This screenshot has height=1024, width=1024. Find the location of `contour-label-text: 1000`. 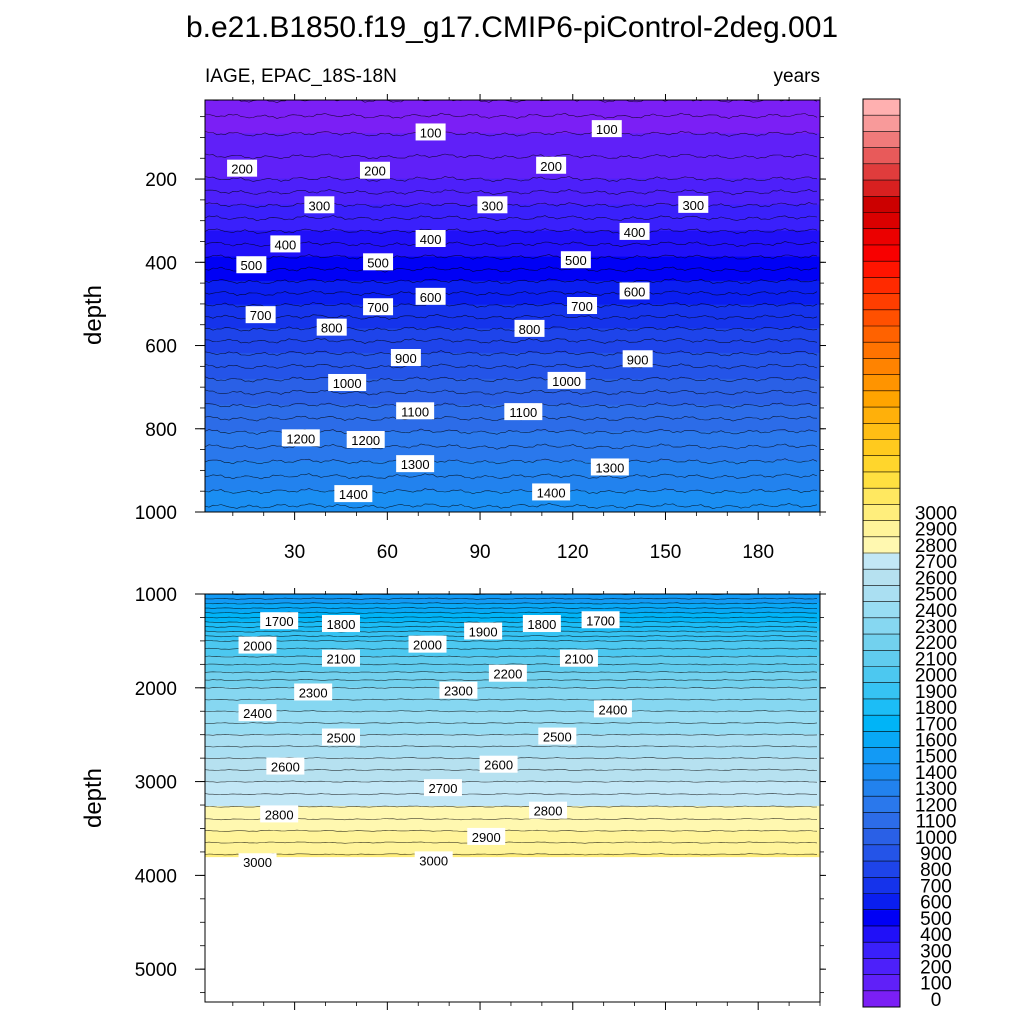

contour-label-text: 1000 is located at coordinates (566, 381).